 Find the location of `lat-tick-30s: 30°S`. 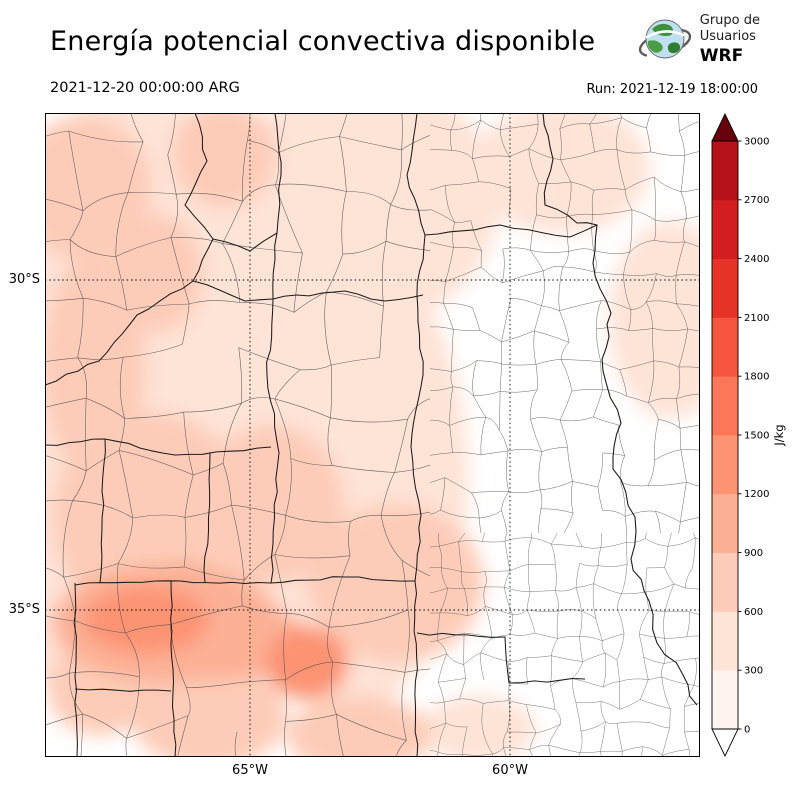

lat-tick-30s: 30°S is located at coordinates (24, 279).